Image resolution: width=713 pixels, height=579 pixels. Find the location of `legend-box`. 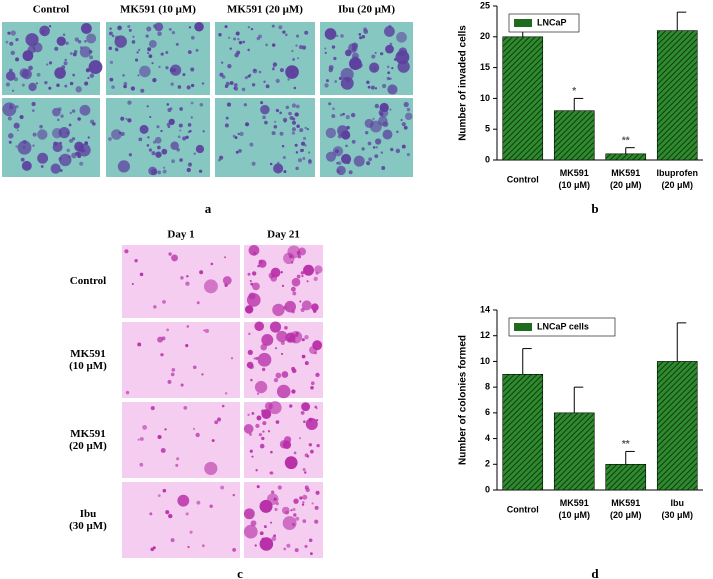

legend-box is located at coordinates (562, 327).